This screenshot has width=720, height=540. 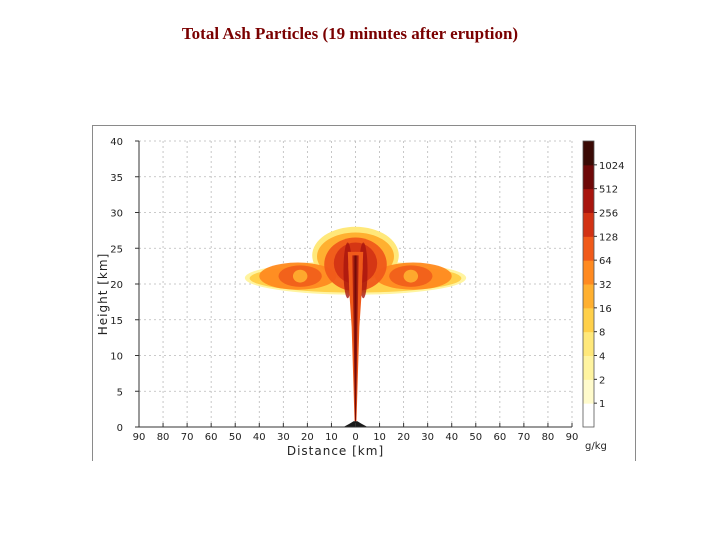 I want to click on y-tick-label: 10, so click(x=116, y=357).